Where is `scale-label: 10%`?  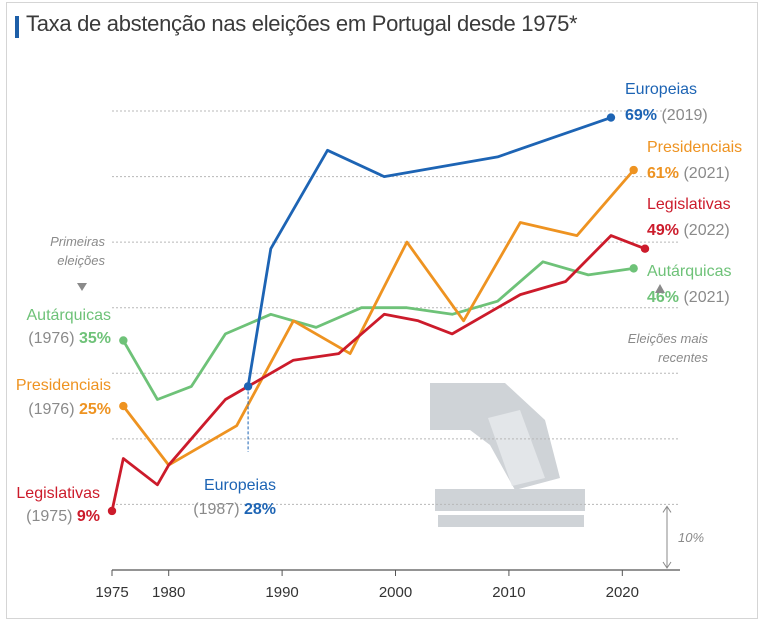 scale-label: 10% is located at coordinates (691, 537).